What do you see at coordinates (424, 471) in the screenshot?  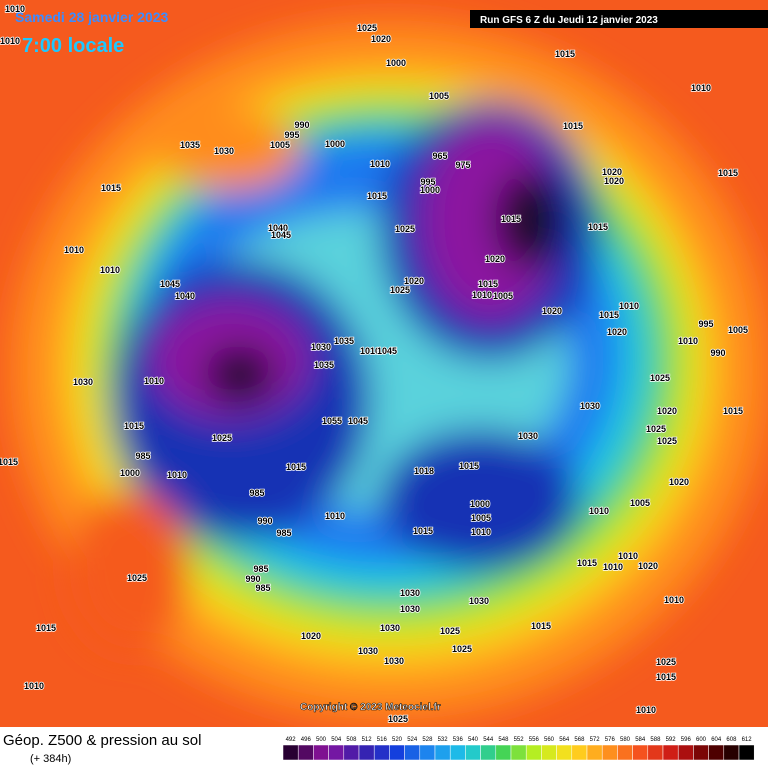 I see `pressure-label: 1018` at bounding box center [424, 471].